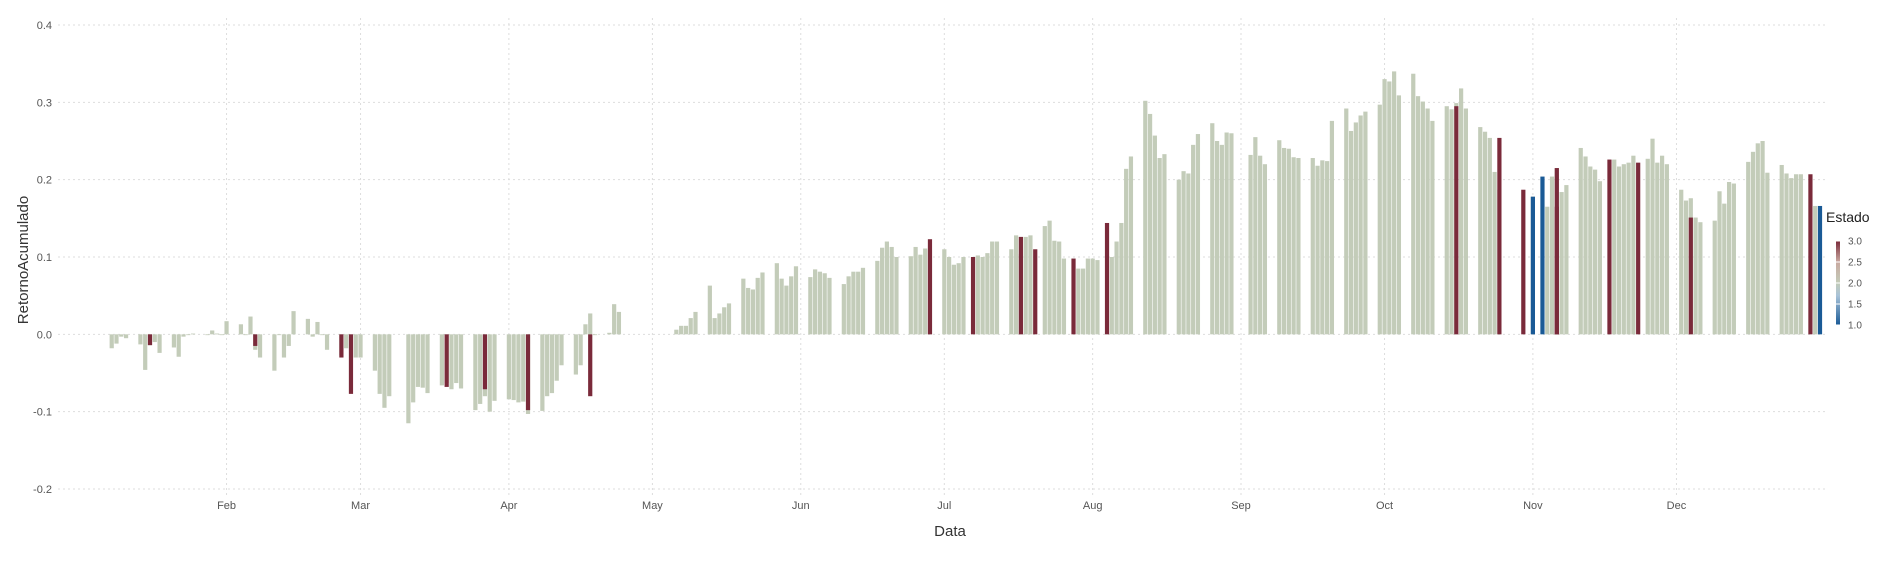 The height and width of the screenshot is (567, 1890). Describe the element at coordinates (944, 506) in the screenshot. I see `x-tick-label: Jul` at that location.